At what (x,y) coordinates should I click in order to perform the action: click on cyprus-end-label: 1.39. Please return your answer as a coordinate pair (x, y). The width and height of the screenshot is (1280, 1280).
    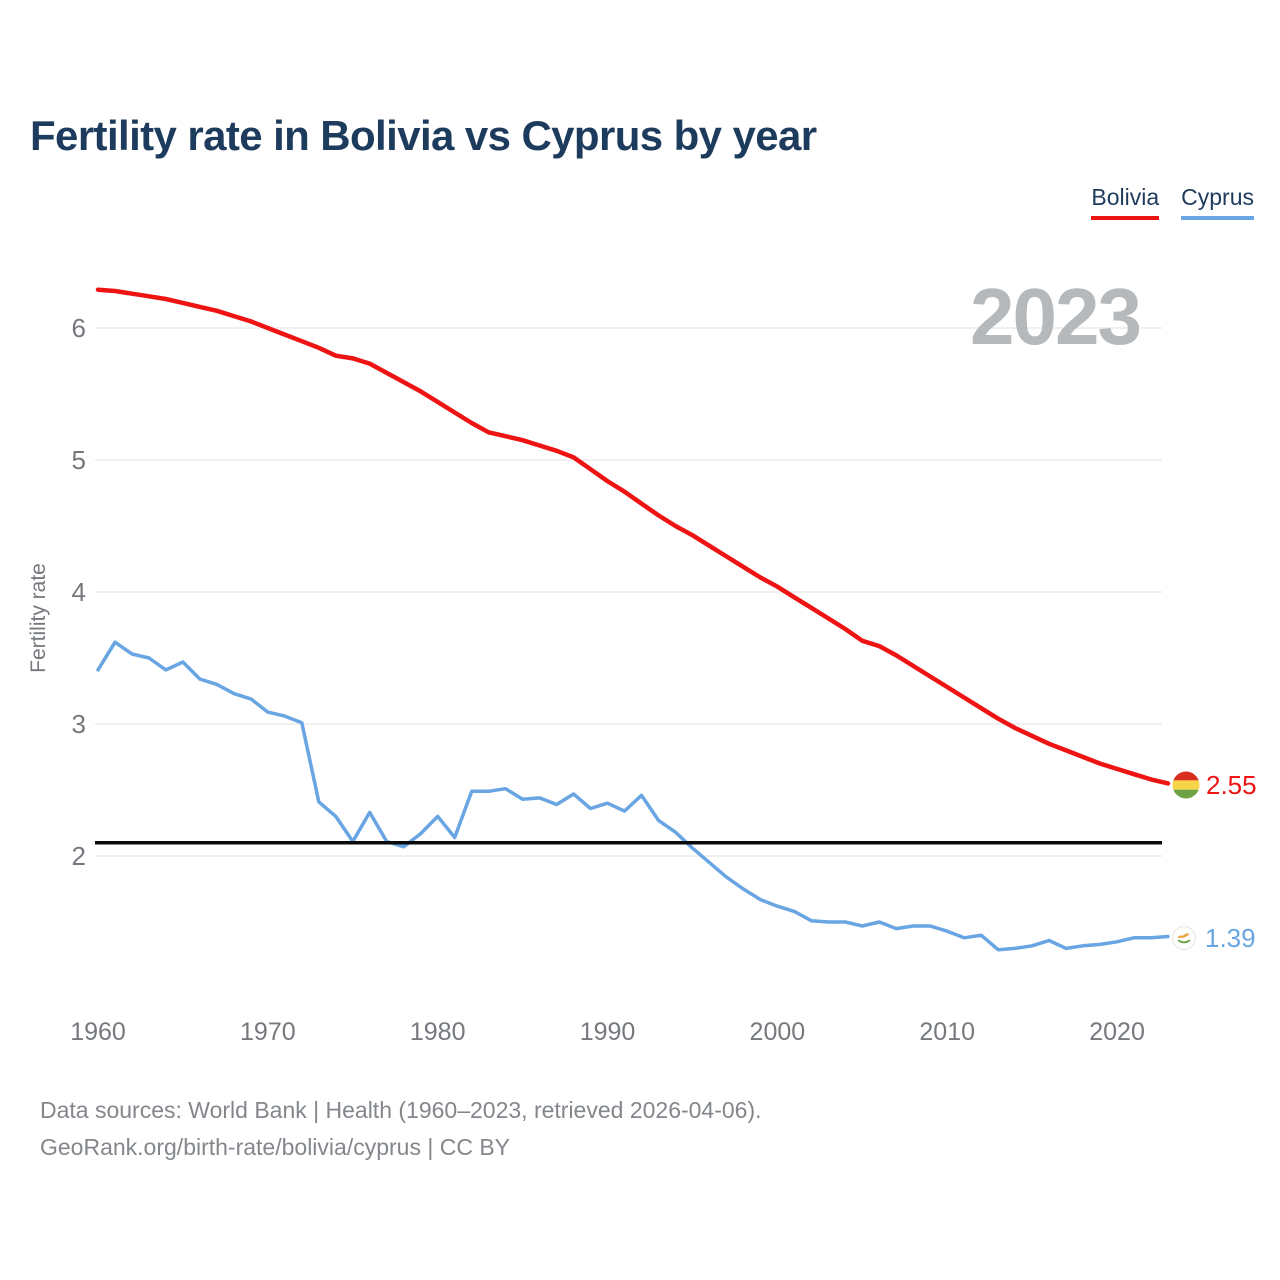
    Looking at the image, I should click on (1214, 938).